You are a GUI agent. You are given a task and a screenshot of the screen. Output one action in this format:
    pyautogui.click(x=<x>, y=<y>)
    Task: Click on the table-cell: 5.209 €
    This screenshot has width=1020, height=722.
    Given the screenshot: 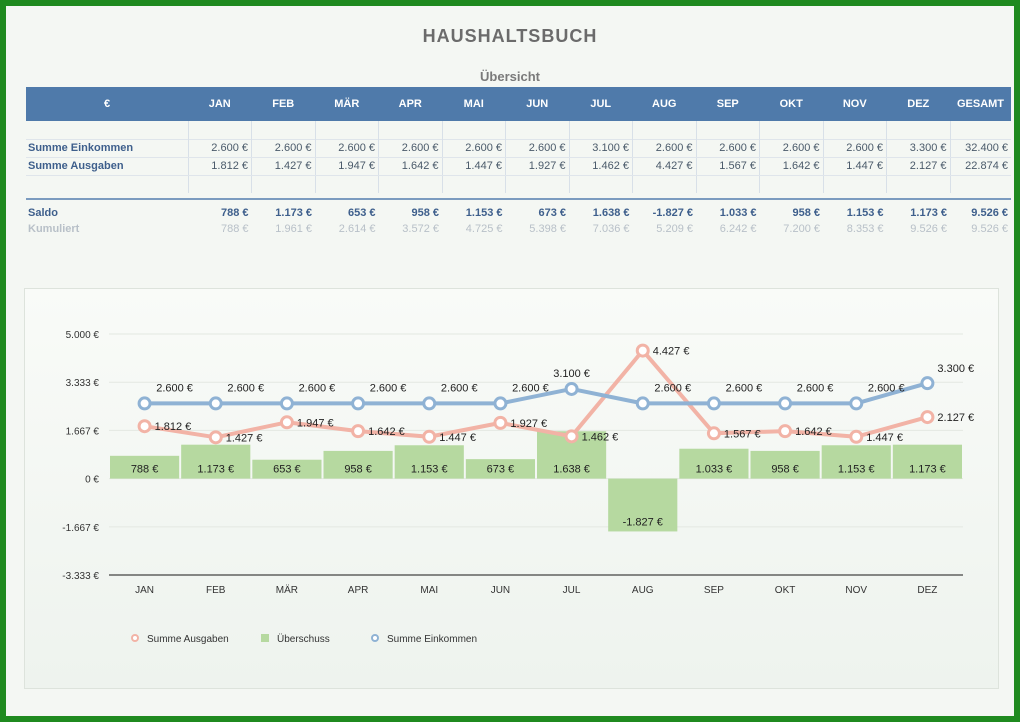 What is the action you would take?
    pyautogui.click(x=674, y=229)
    